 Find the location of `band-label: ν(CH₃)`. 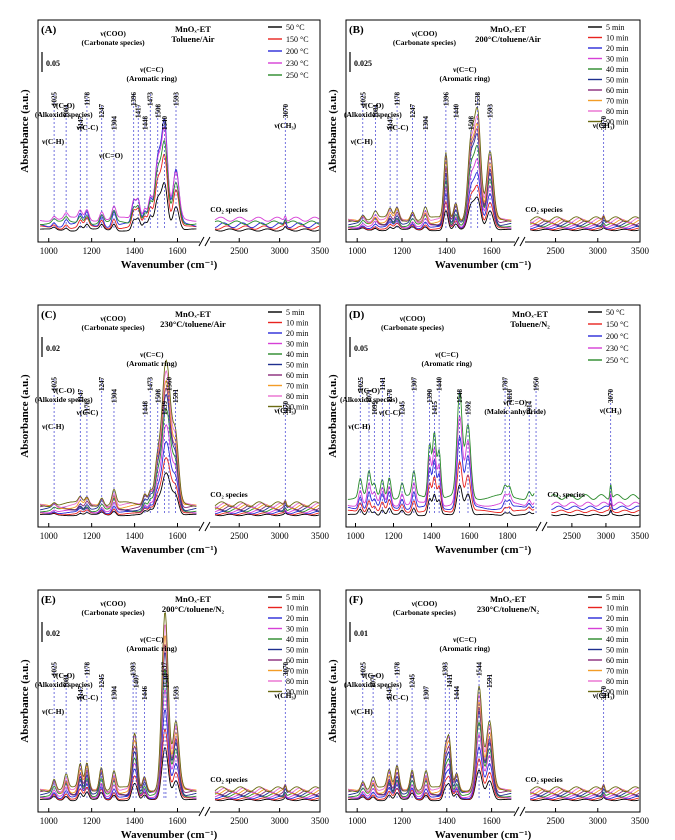

band-label: ν(CH₃) is located at coordinates (284, 125).